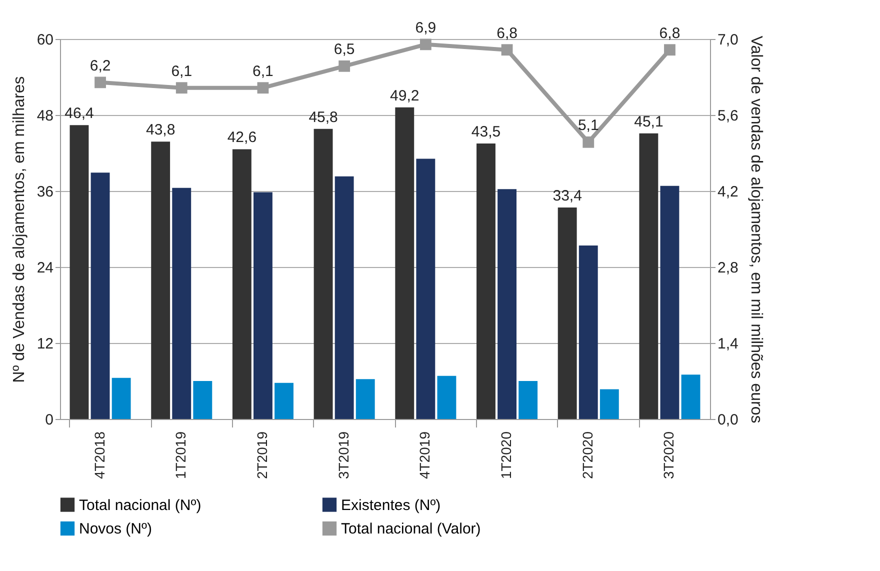  Describe the element at coordinates (728, 40) in the screenshot. I see `y2-tick-label: 7,0` at that location.